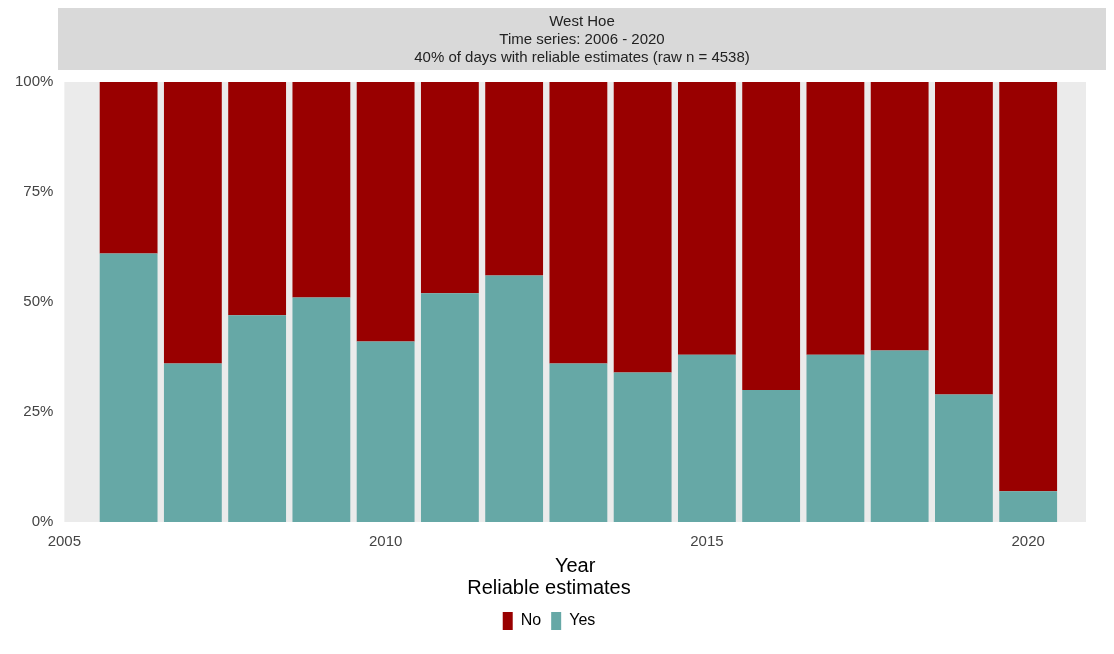 Image resolution: width=1114 pixels, height=654 pixels. Describe the element at coordinates (34, 81) in the screenshot. I see `y-tick-label: 100%` at that location.